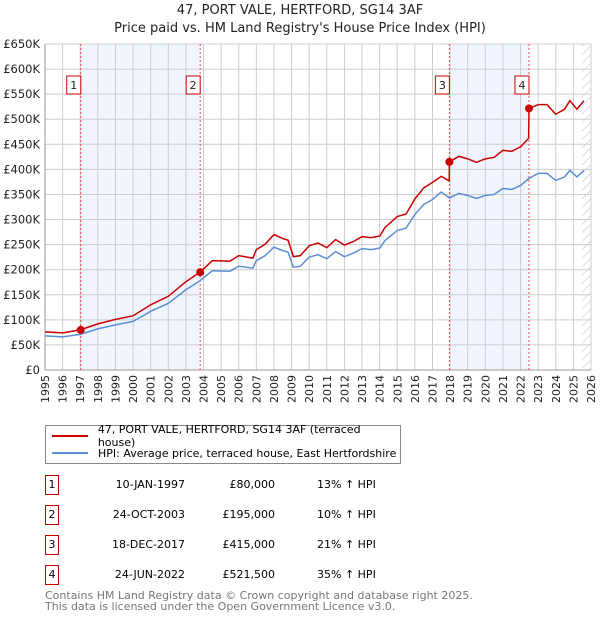  I want to click on sale-label: 2, so click(193, 85).